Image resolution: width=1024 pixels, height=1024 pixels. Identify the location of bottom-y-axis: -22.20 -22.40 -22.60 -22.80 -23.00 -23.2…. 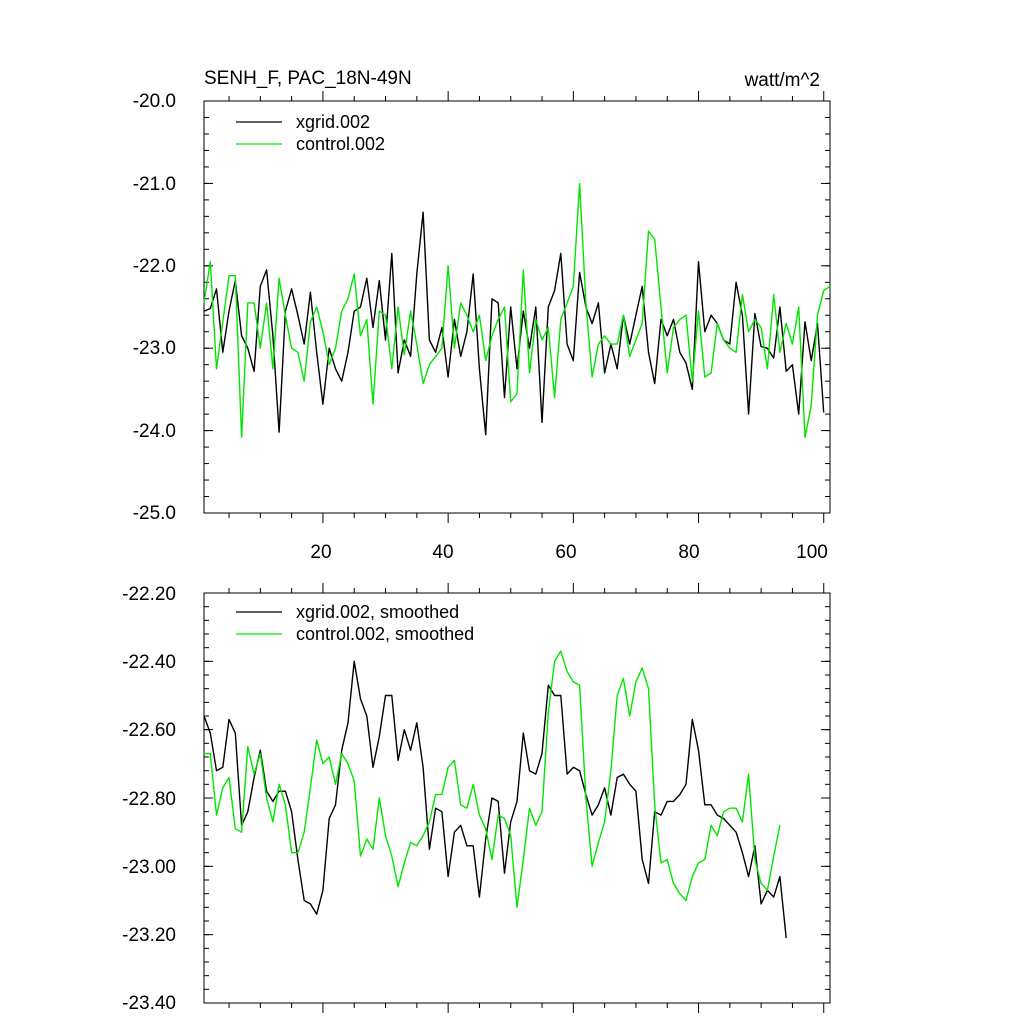
(149, 799).